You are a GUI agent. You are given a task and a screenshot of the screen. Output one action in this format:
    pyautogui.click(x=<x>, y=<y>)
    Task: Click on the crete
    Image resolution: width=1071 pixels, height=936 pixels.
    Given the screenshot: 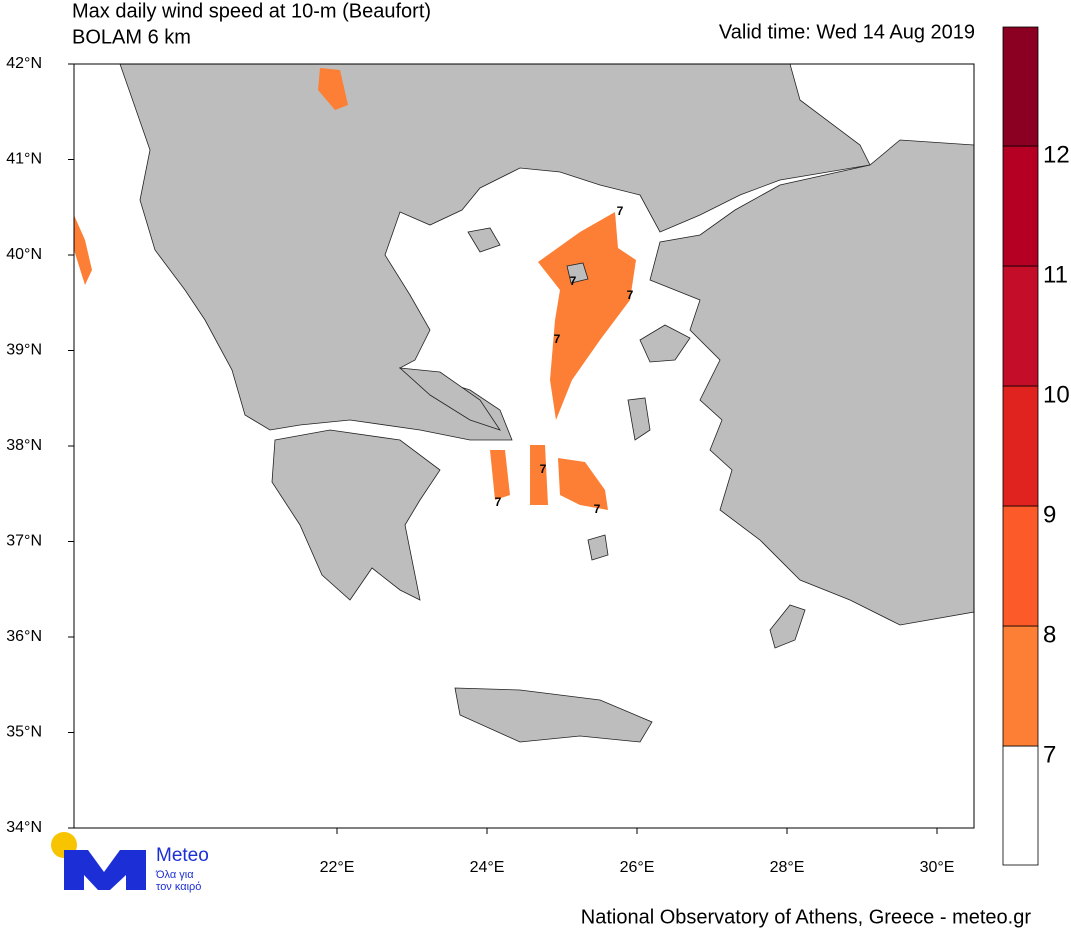 What is the action you would take?
    pyautogui.click(x=553, y=715)
    